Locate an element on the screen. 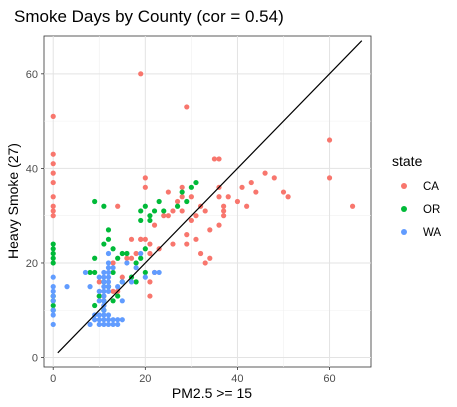 The image size is (457, 407). x-axis-title: PM2.5 >= 15 is located at coordinates (212, 393).